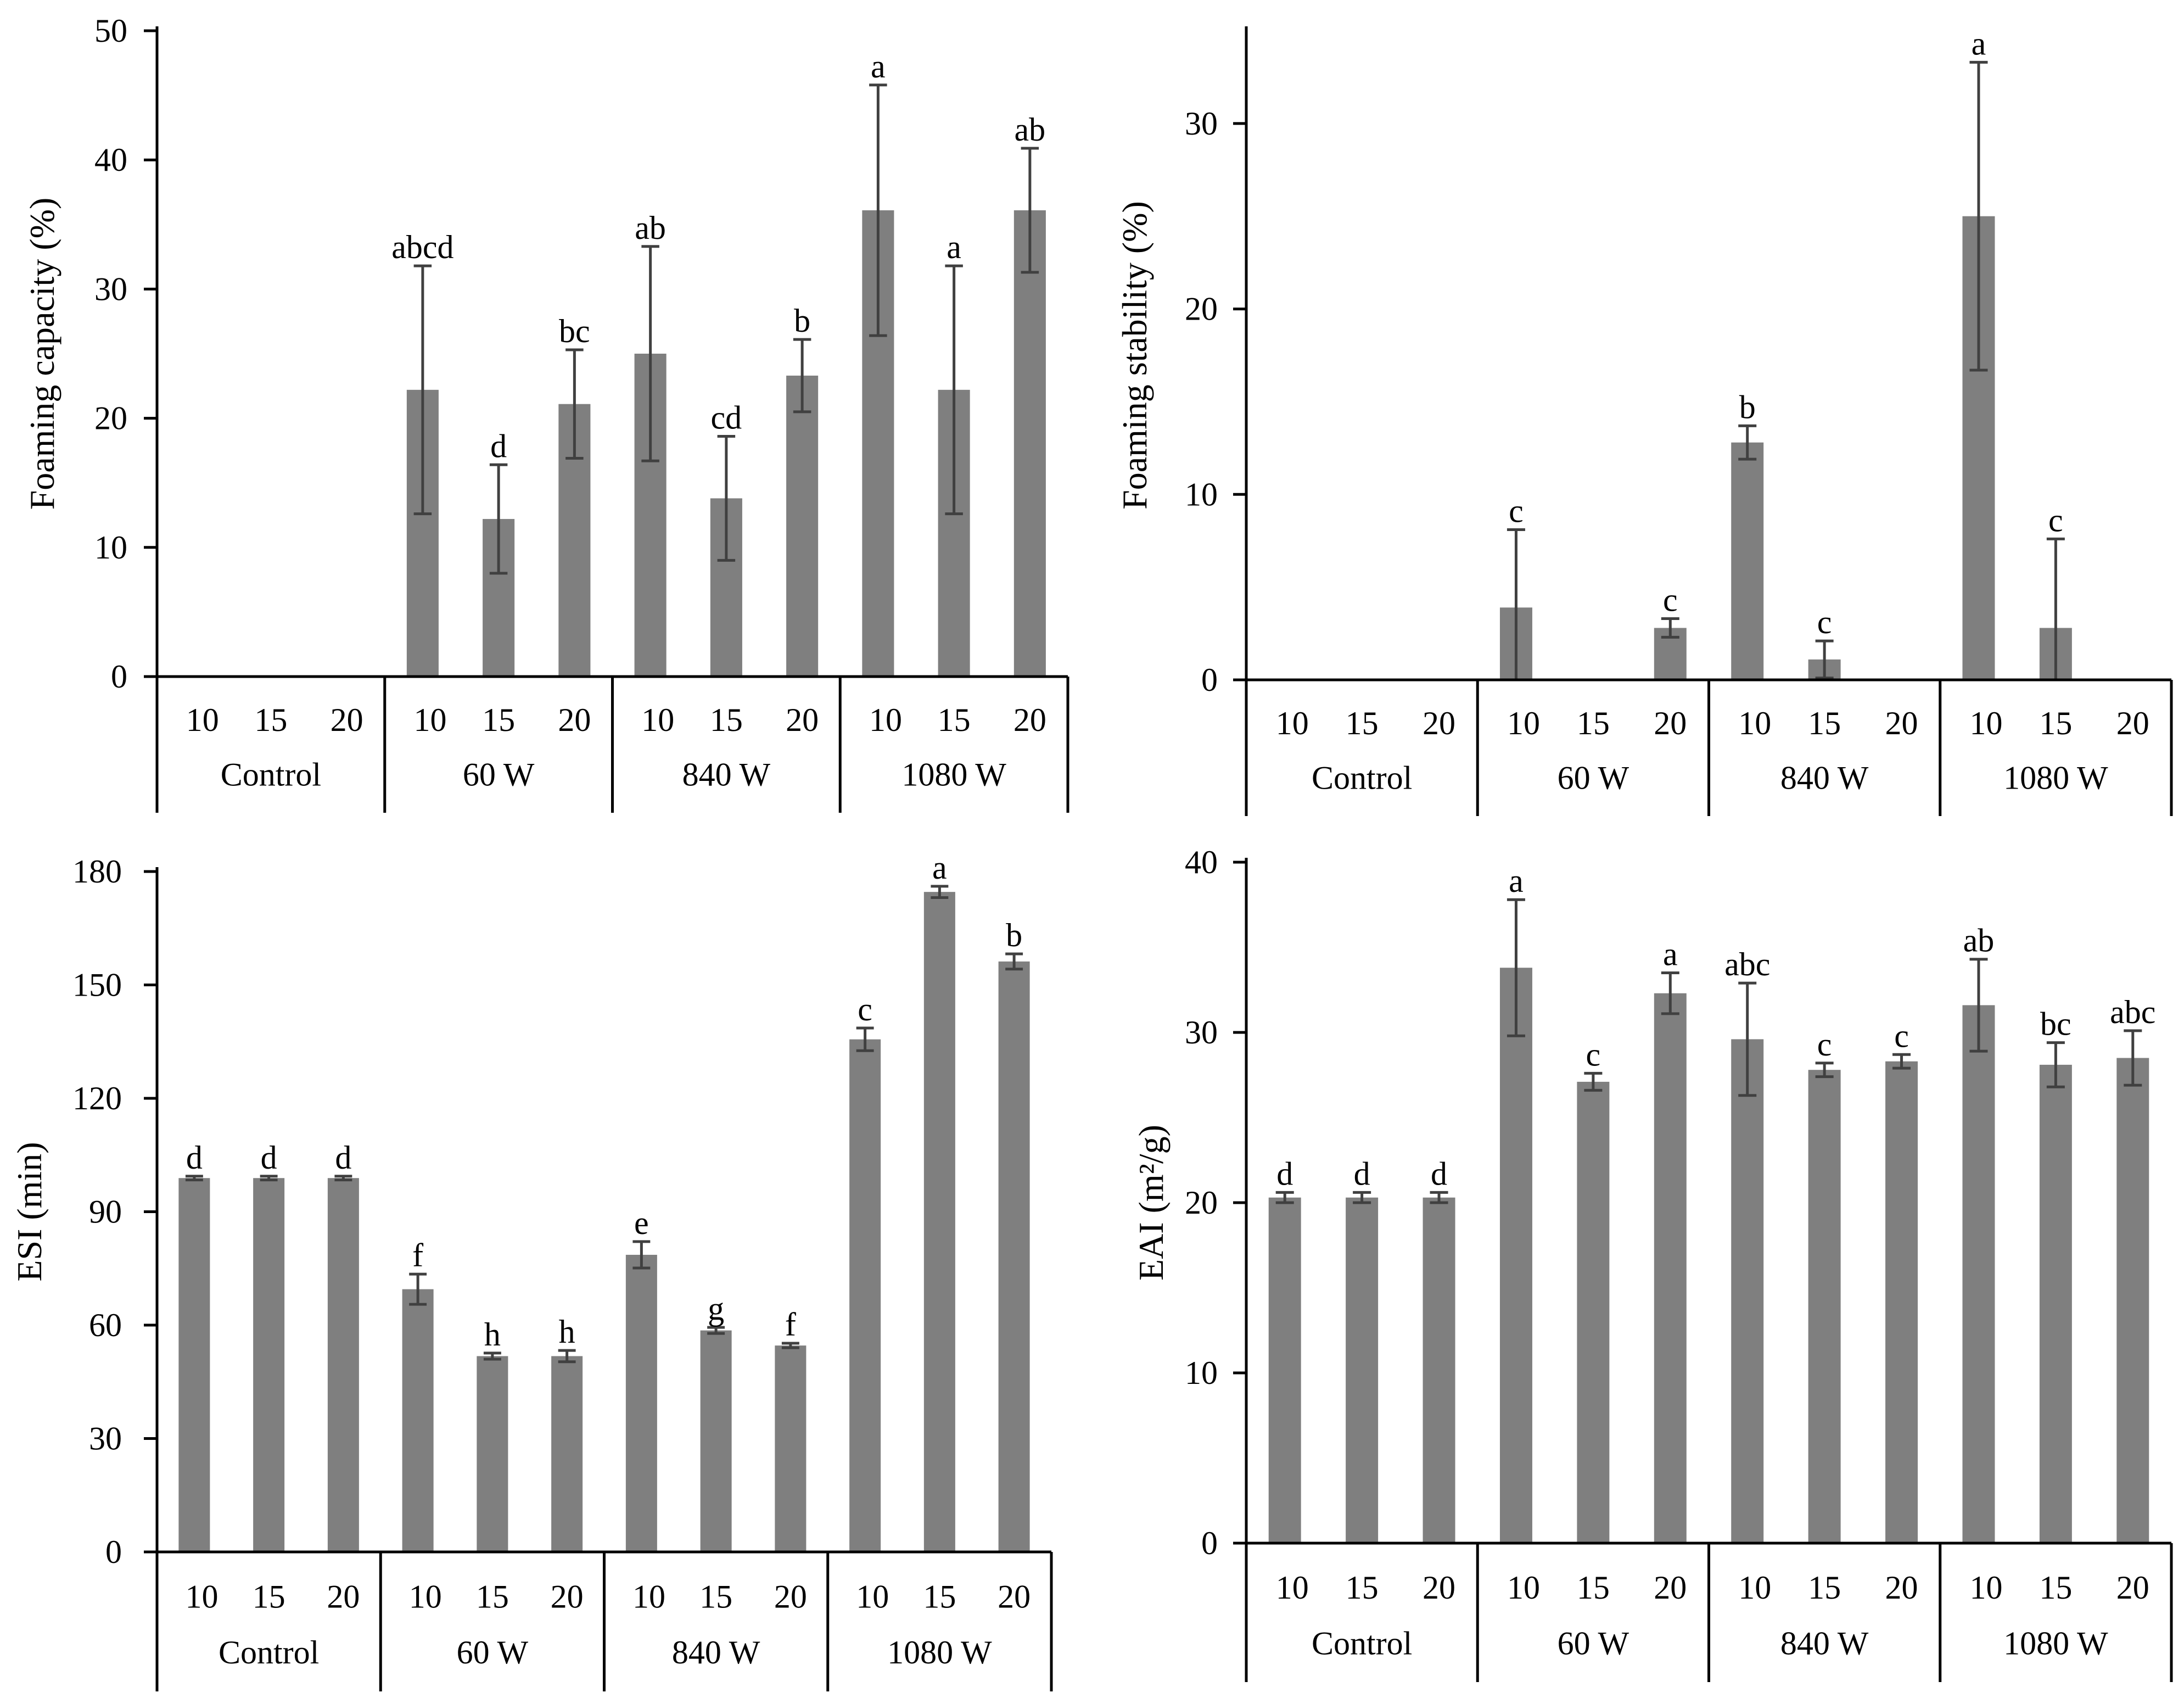 Image resolution: width=2184 pixels, height=1698 pixels. Describe the element at coordinates (2132, 1012) in the screenshot. I see `significance-label: abc` at that location.